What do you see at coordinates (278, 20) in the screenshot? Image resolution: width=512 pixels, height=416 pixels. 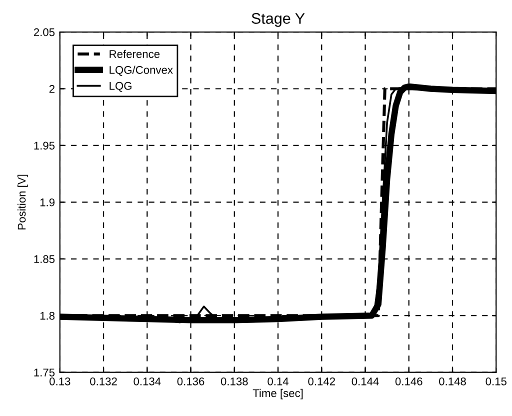 I see `chart-title: Stage Y` at bounding box center [278, 20].